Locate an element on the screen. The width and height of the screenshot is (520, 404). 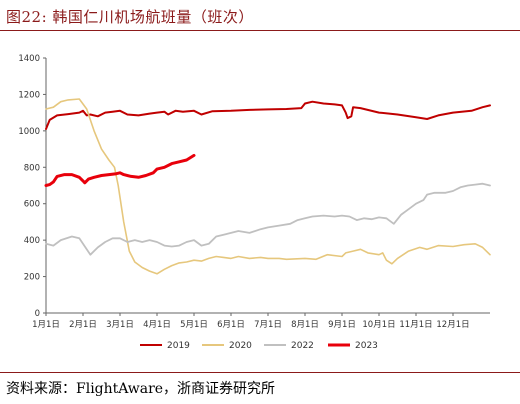
x-tick-label: 3月1日 is located at coordinates (120, 325).